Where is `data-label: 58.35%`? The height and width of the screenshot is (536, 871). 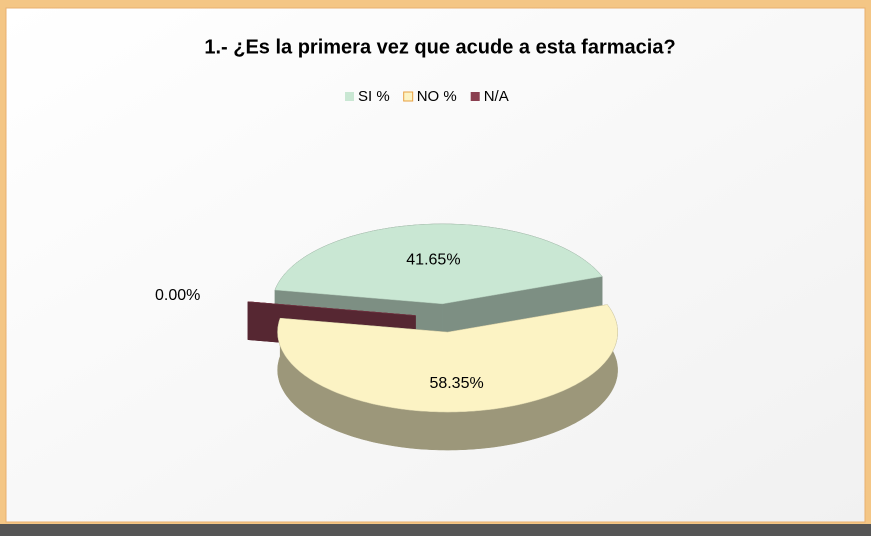 data-label: 58.35% is located at coordinates (456, 383).